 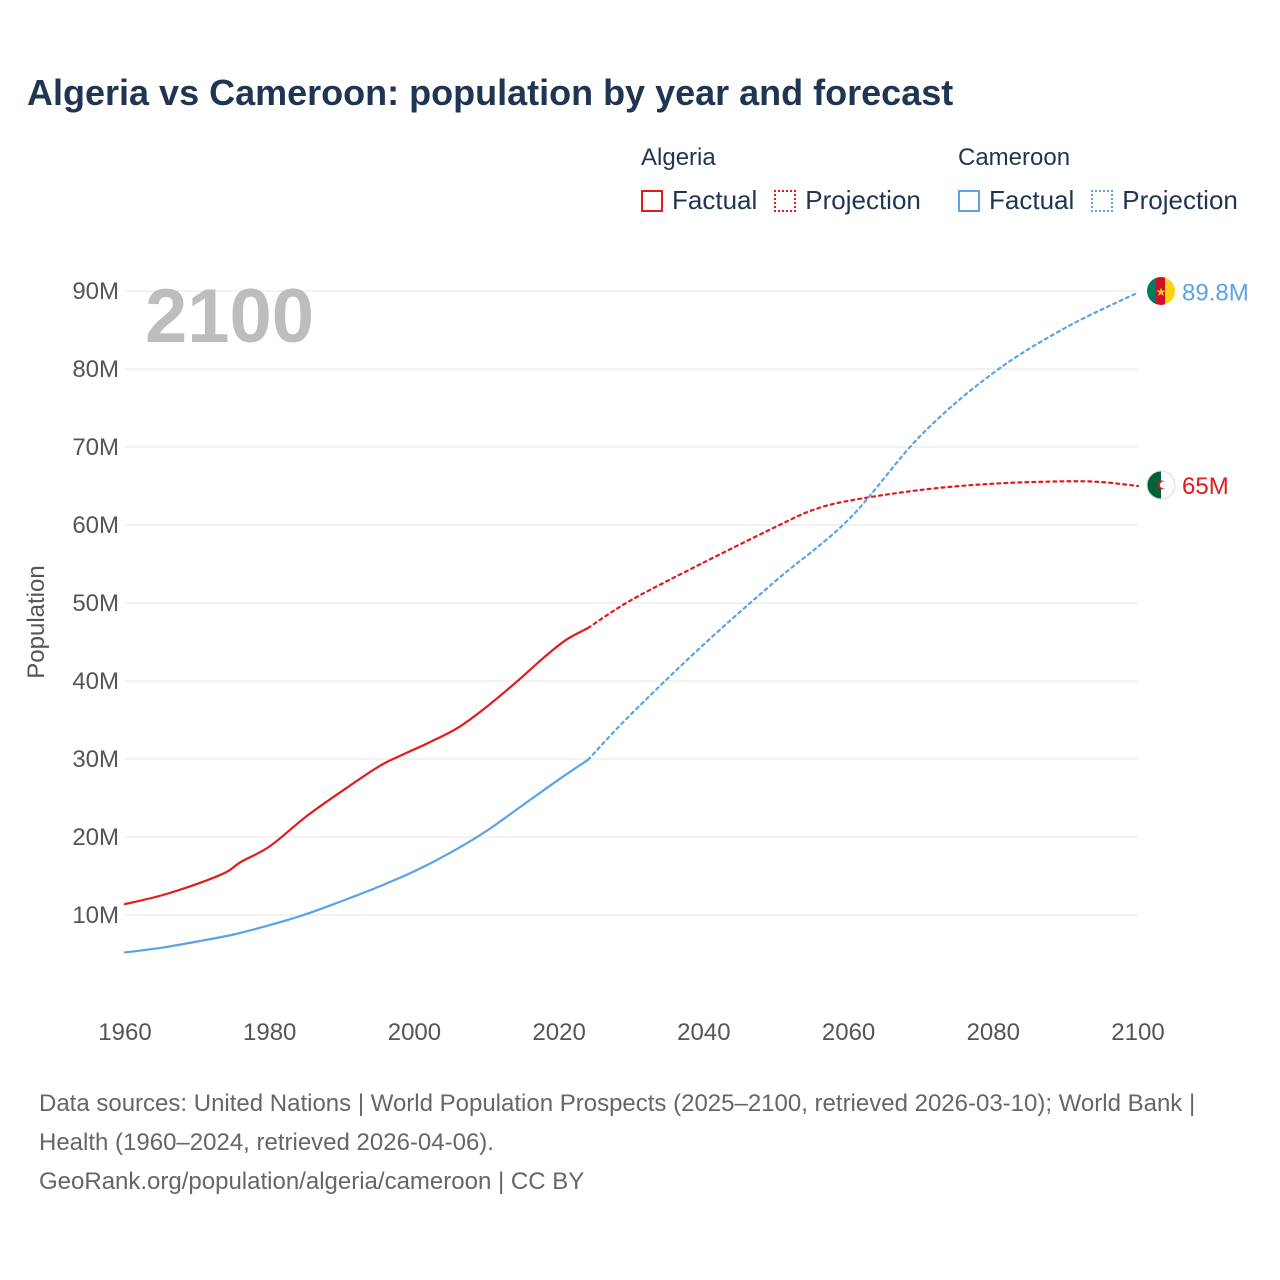 What do you see at coordinates (95, 603) in the screenshot?
I see `y-tick-label: 50M` at bounding box center [95, 603].